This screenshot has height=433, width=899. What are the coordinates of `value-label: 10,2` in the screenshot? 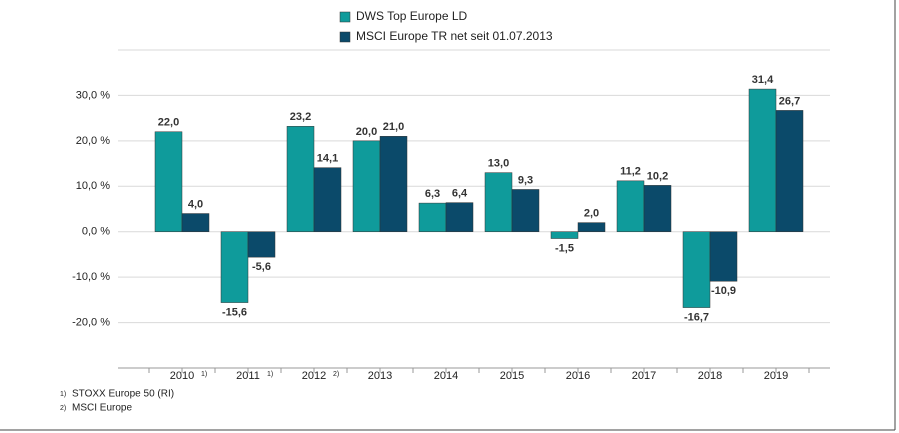 It's located at (657, 176).